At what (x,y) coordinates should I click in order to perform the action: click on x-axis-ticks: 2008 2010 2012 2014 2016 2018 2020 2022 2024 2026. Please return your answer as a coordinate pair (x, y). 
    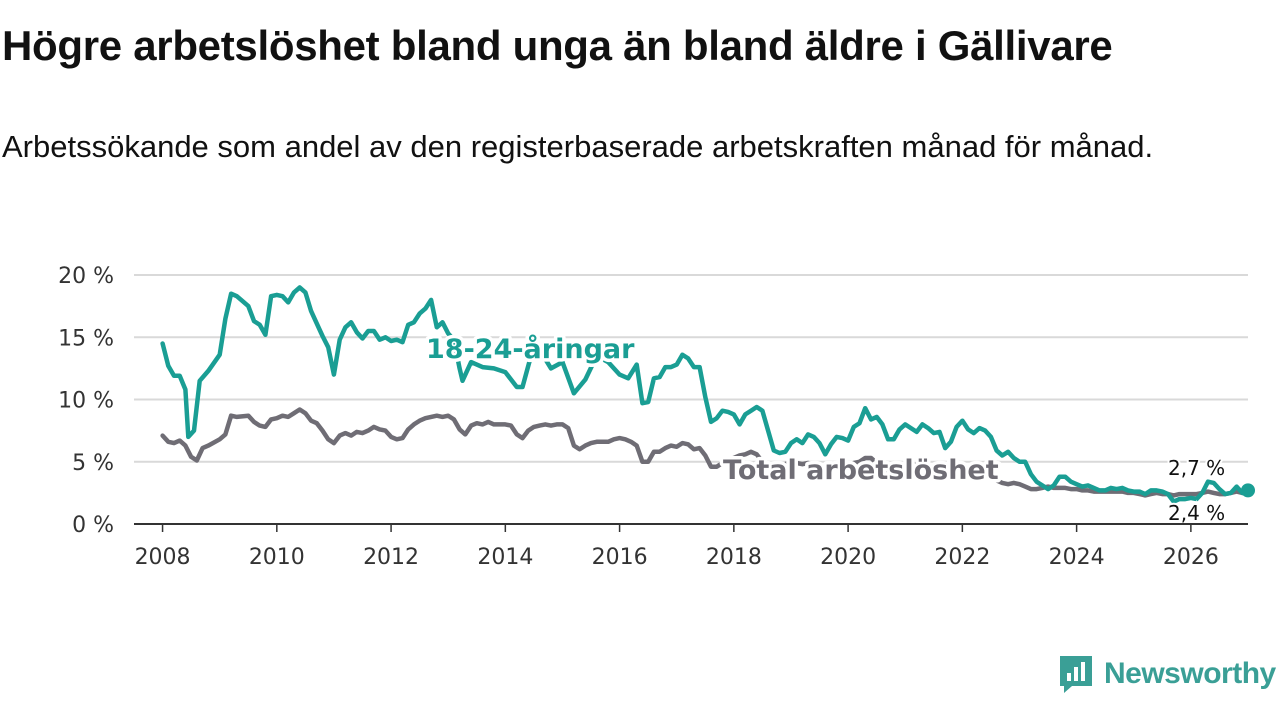
    Looking at the image, I should click on (677, 547).